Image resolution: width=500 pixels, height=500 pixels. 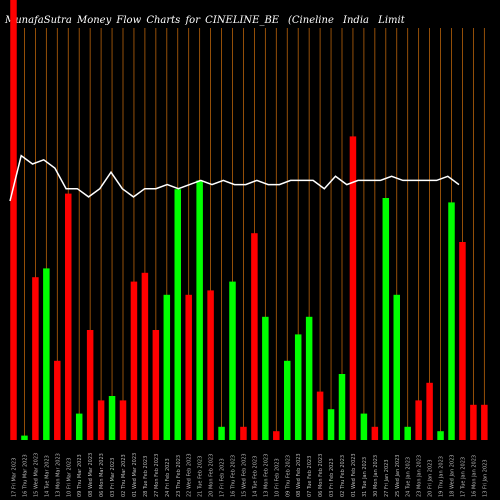 What do you see at coordinates (69, 477) in the screenshot?
I see `x-tick-label: 10 Fri Mar 2023` at bounding box center [69, 477].